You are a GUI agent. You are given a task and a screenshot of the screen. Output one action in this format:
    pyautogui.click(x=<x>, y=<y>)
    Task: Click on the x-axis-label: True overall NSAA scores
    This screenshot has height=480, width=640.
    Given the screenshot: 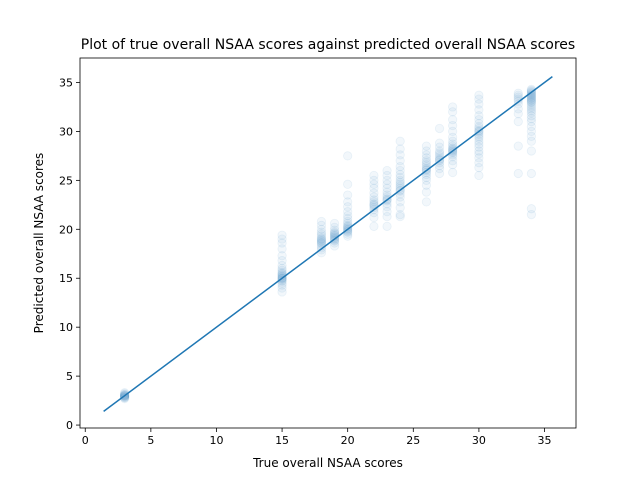 What is the action you would take?
    pyautogui.click(x=327, y=463)
    